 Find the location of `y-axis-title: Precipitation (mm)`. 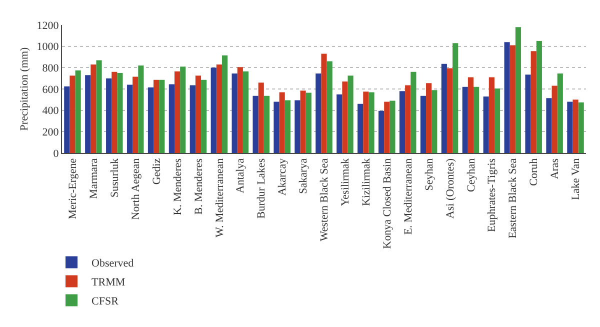

y-axis-title: Precipitation (mm) is located at coordinates (24, 88).